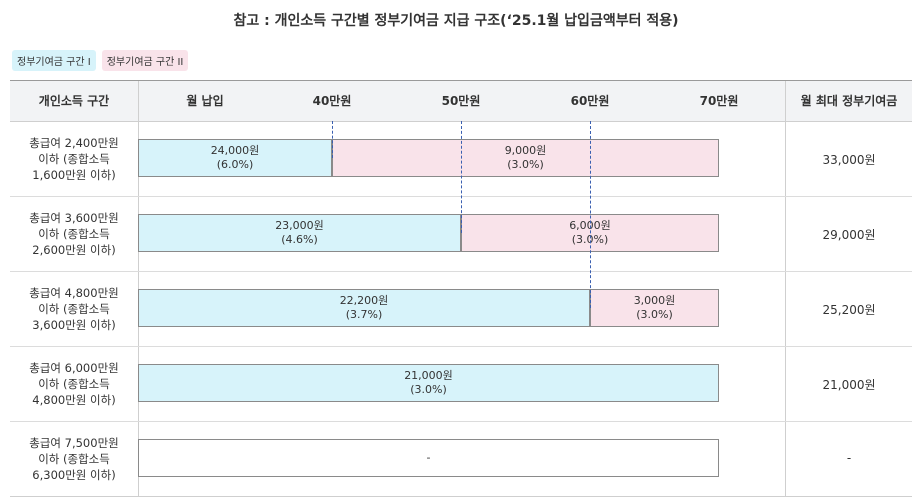 This screenshot has height=503, width=912. Describe the element at coordinates (849, 160) in the screenshot. I see `max-contribution-value: 33,000원` at that location.